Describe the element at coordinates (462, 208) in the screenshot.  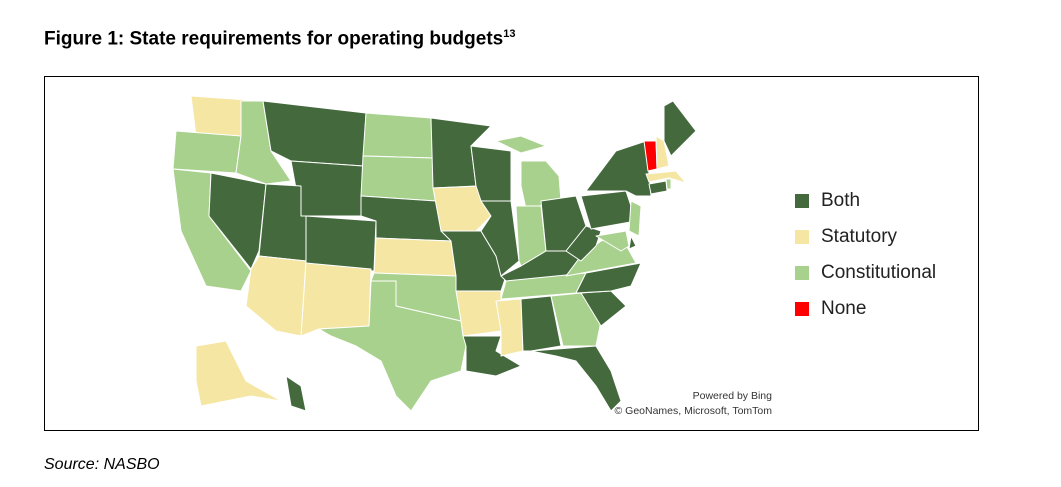
I see `state-ia` at that location.